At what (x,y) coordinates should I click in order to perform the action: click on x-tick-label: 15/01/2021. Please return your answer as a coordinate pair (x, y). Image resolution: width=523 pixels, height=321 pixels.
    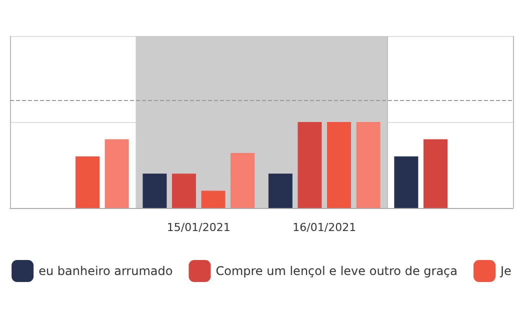
    Looking at the image, I should click on (198, 227).